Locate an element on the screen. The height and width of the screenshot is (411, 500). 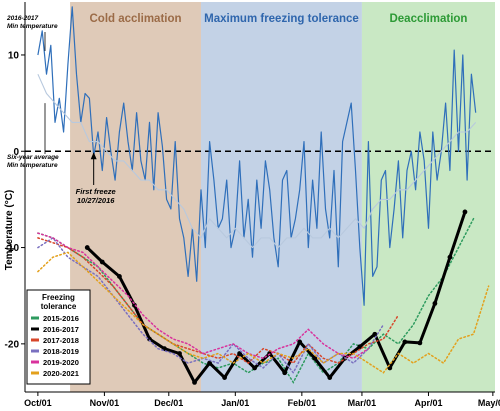
y-tick-label-2: -10 is located at coordinates (12, 248).